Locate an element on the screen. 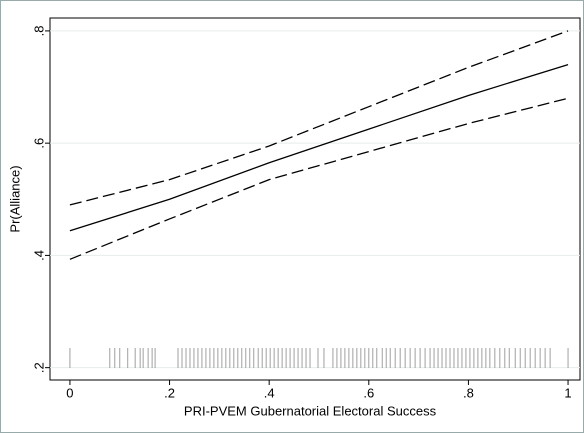 This screenshot has width=584, height=433. x-tick-label: .6 is located at coordinates (368, 392).